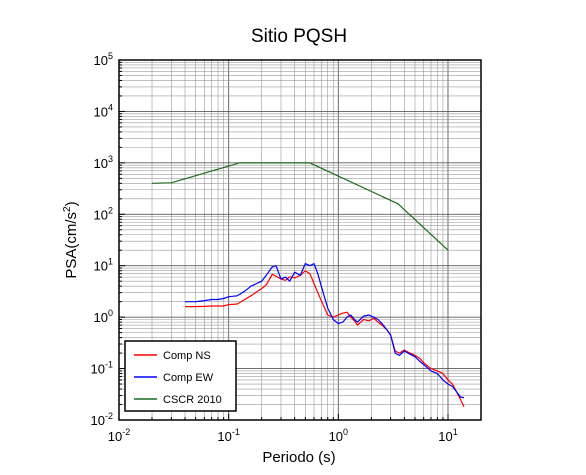 The width and height of the screenshot is (586, 475). I want to click on y-tick-labels: 10⁻² 10⁻¹ 10⁰ 10¹ 10² 10³ 10⁴ 10⁵, so click(102, 239).